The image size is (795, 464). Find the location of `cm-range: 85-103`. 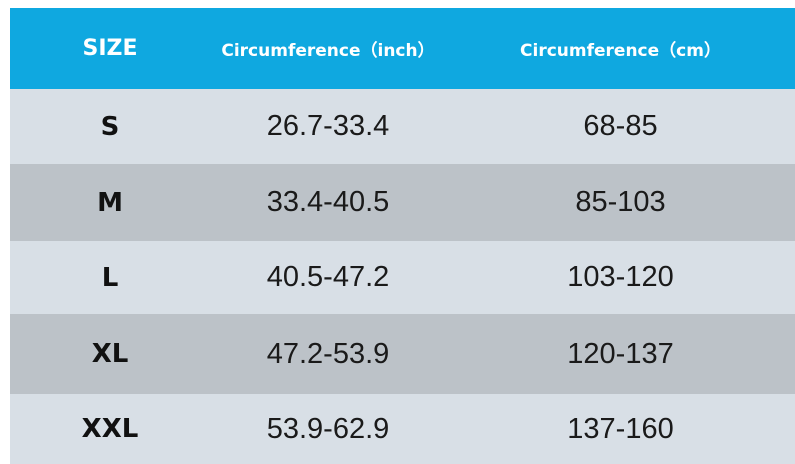

cm-range: 85-103 is located at coordinates (620, 202).